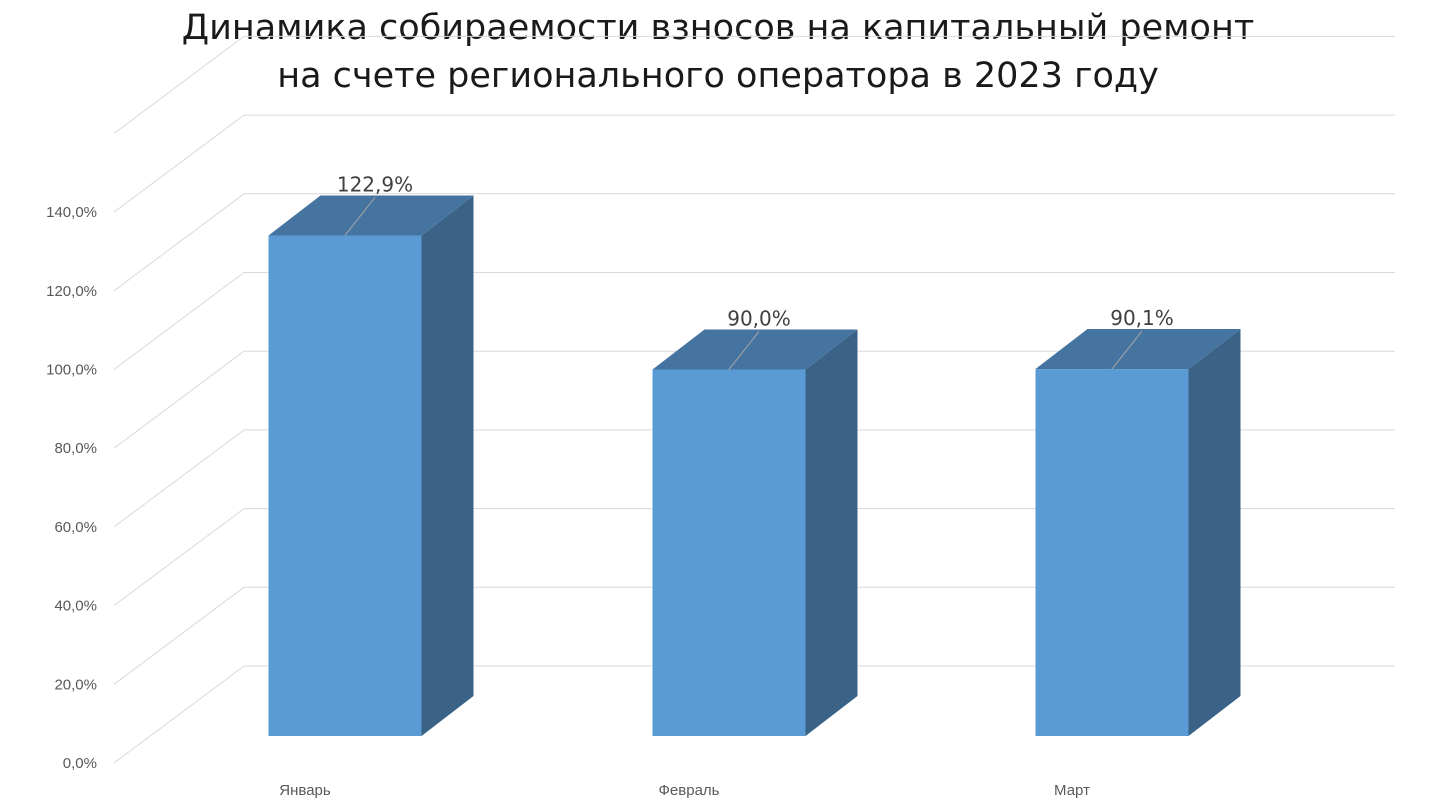  Describe the element at coordinates (689, 790) in the screenshot. I see `x-category-label: Февраль` at that location.